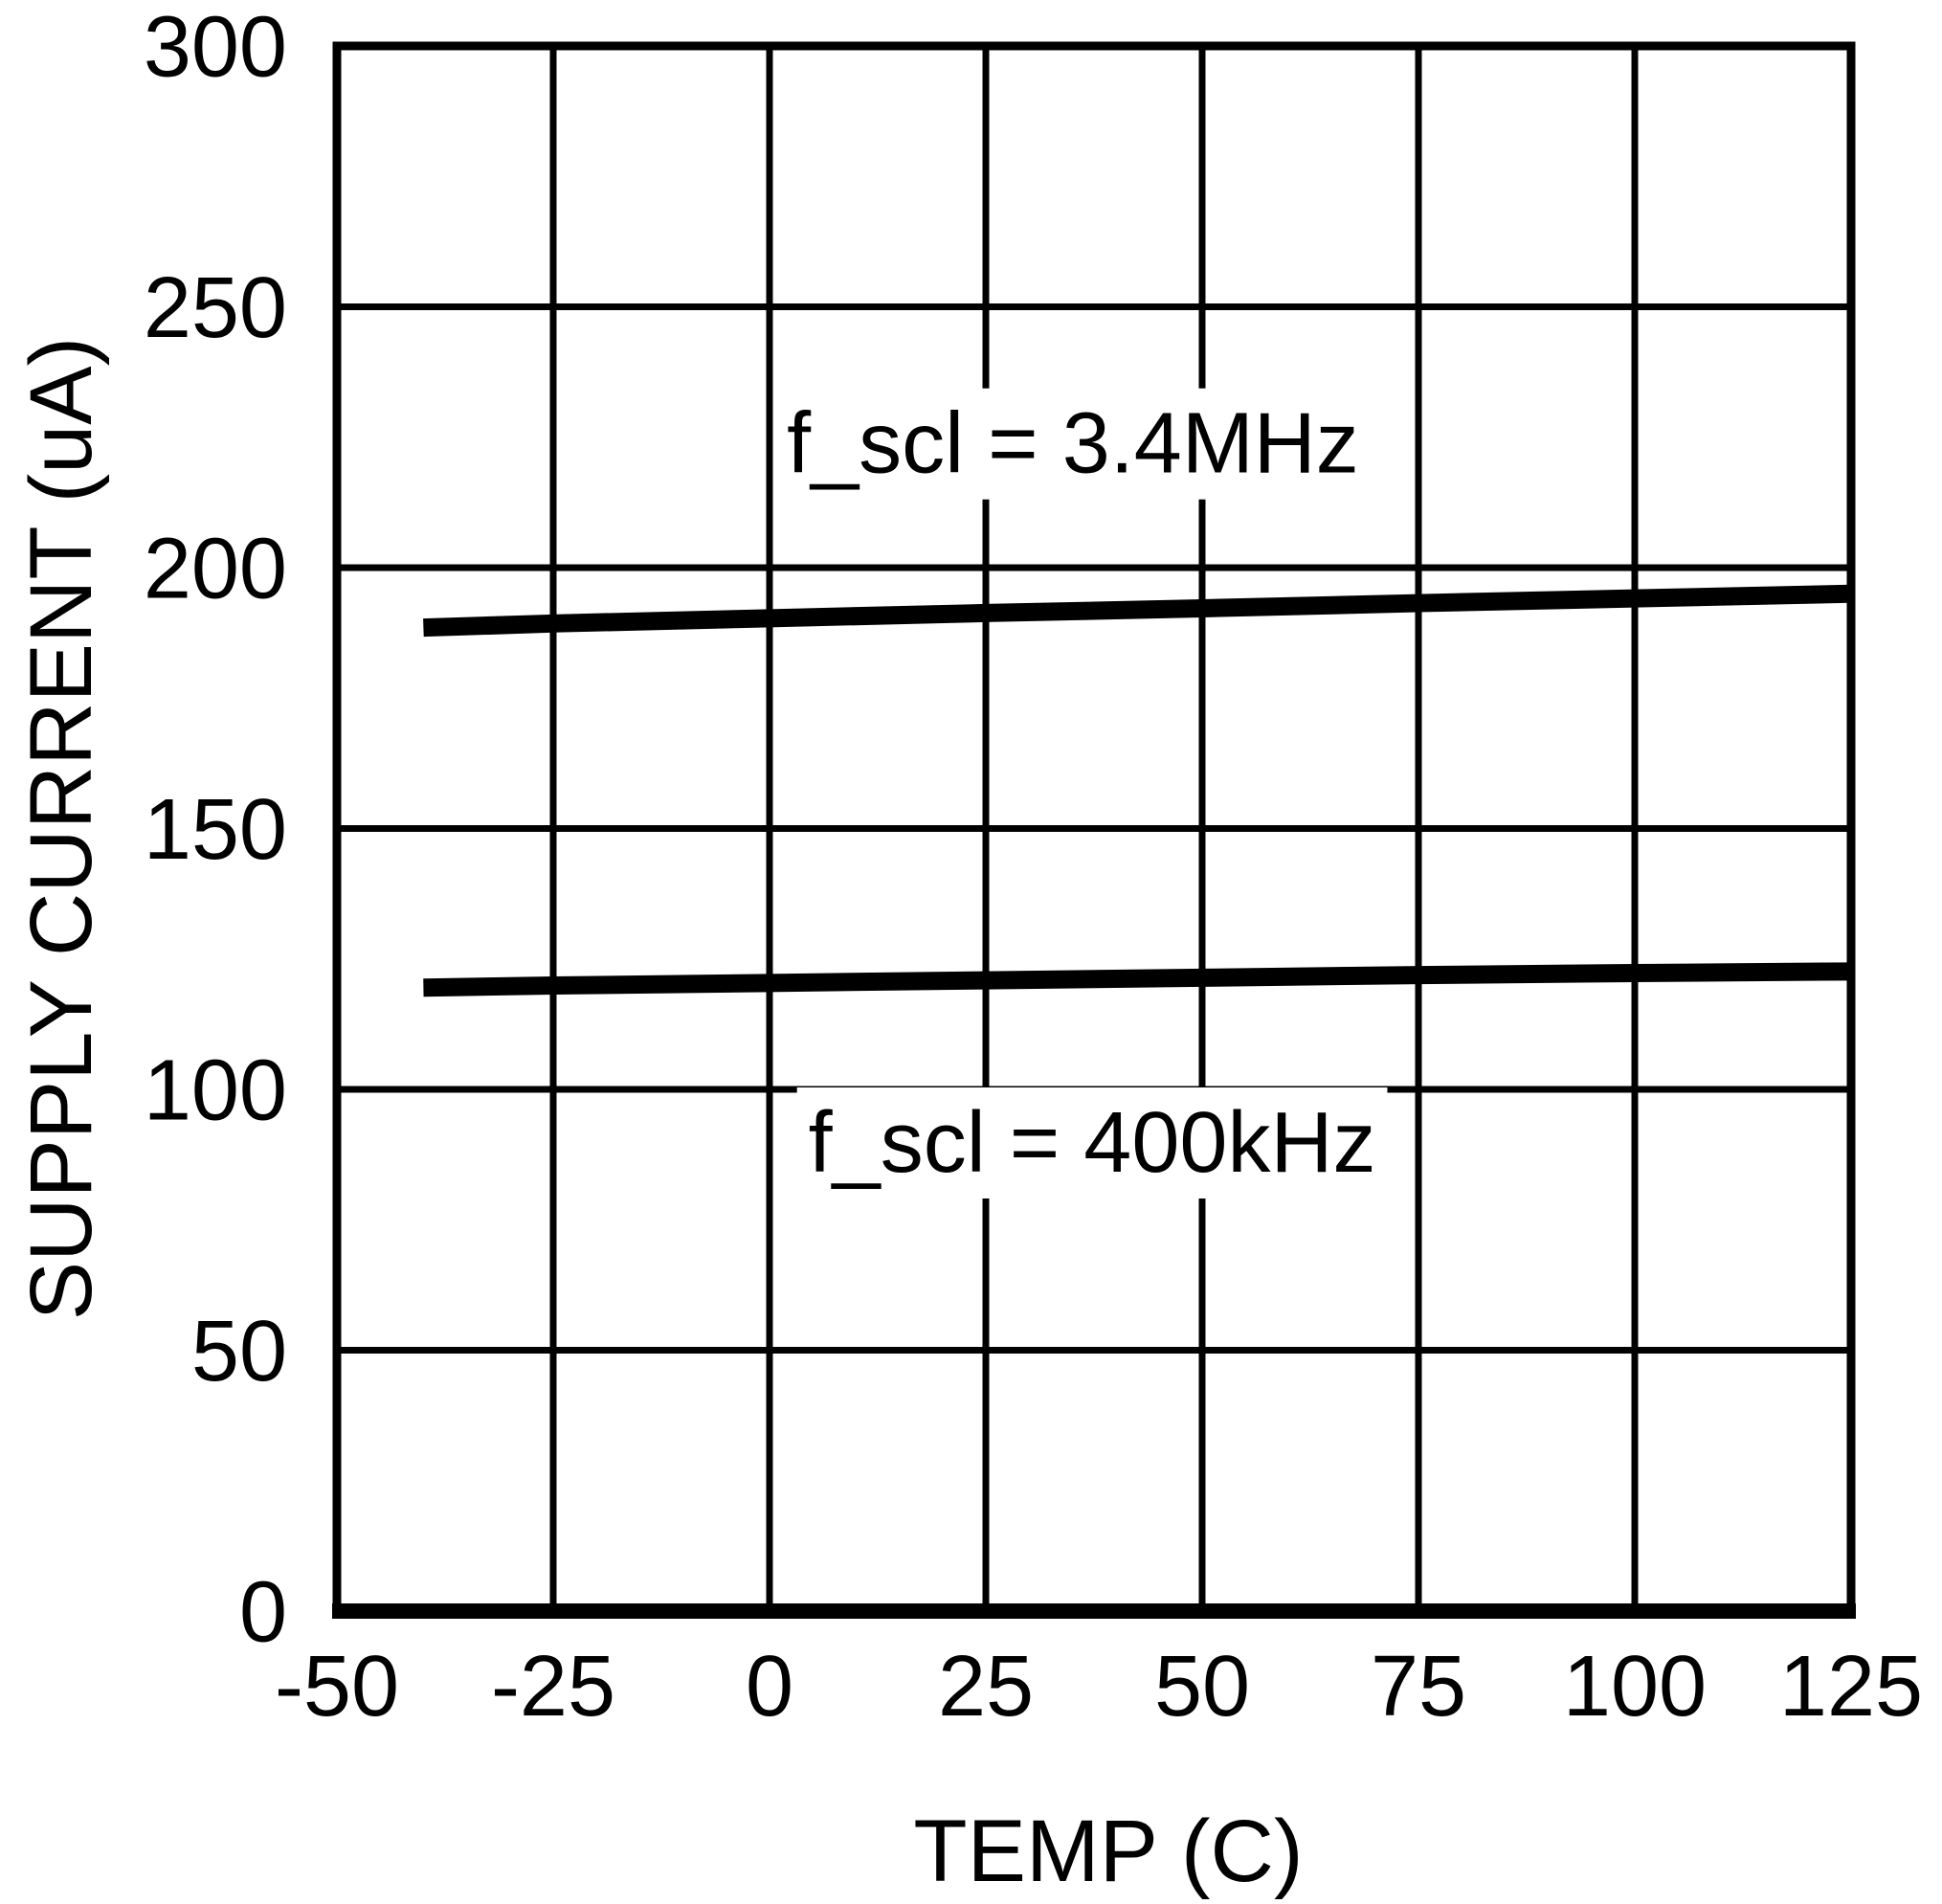 The width and height of the screenshot is (1942, 1904). Describe the element at coordinates (239, 1352) in the screenshot. I see `y-tick-label: 50` at that location.